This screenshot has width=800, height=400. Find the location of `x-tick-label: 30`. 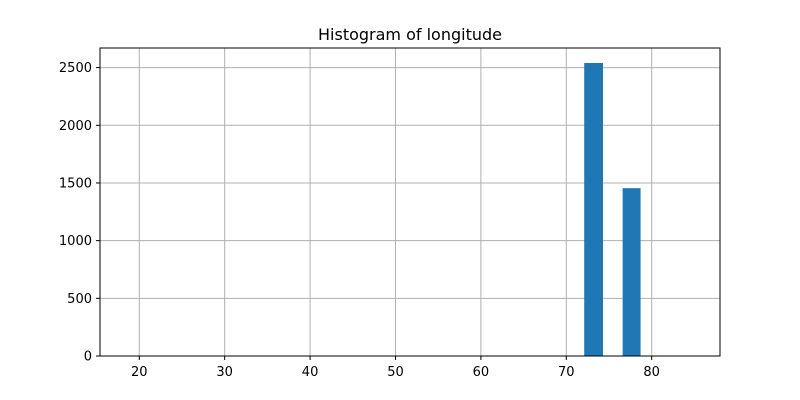

x-tick-label: 30 is located at coordinates (224, 372).